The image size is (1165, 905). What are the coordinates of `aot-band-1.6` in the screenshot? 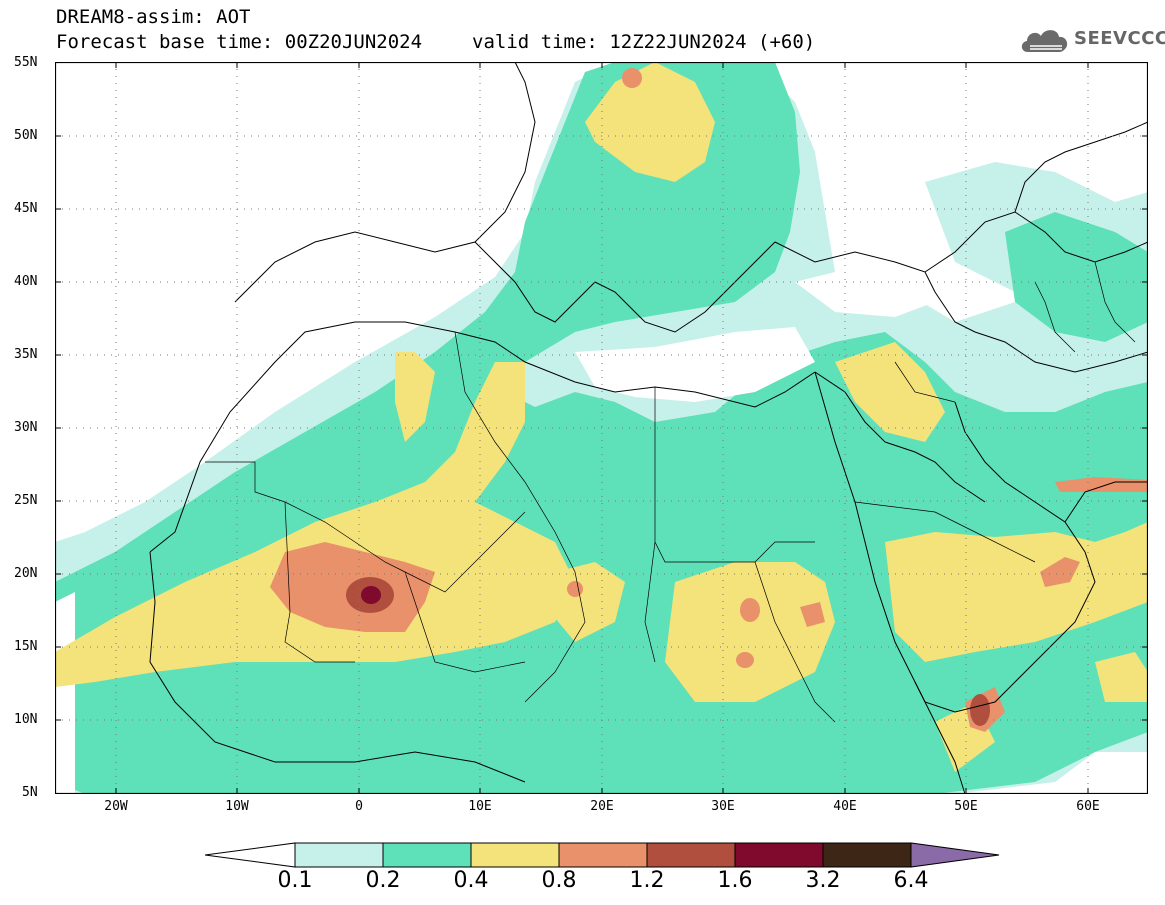 It's located at (371, 595).